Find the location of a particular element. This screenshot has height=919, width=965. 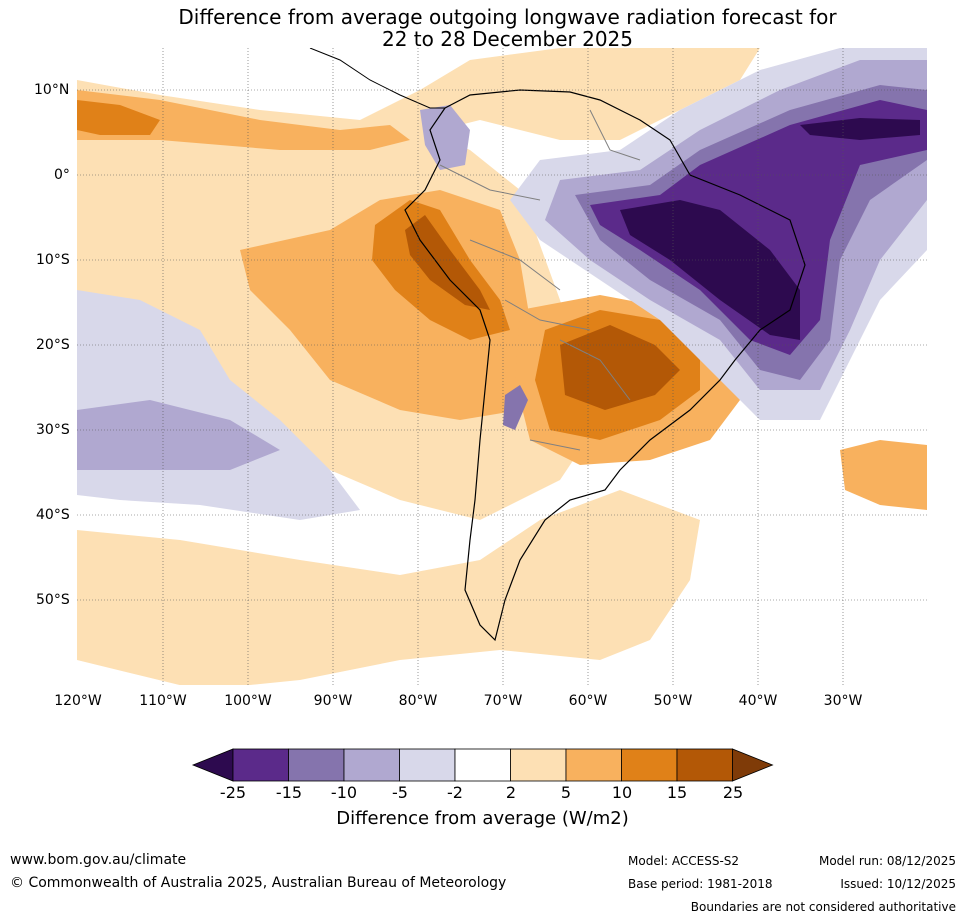

positive-anomaly-very-strong-peru is located at coordinates (447, 262).